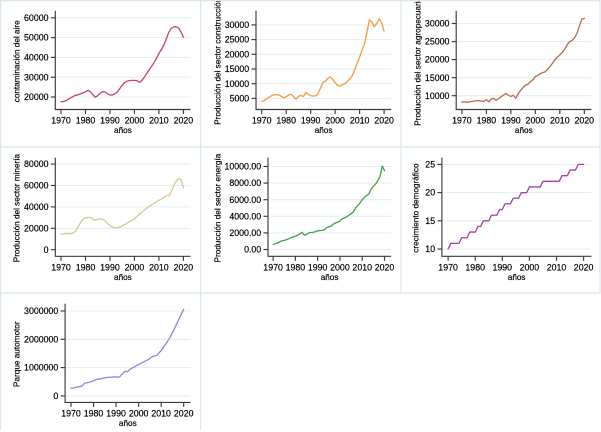  What do you see at coordinates (245, 233) in the screenshot?
I see `svg-text: 2000.00` at bounding box center [245, 233].